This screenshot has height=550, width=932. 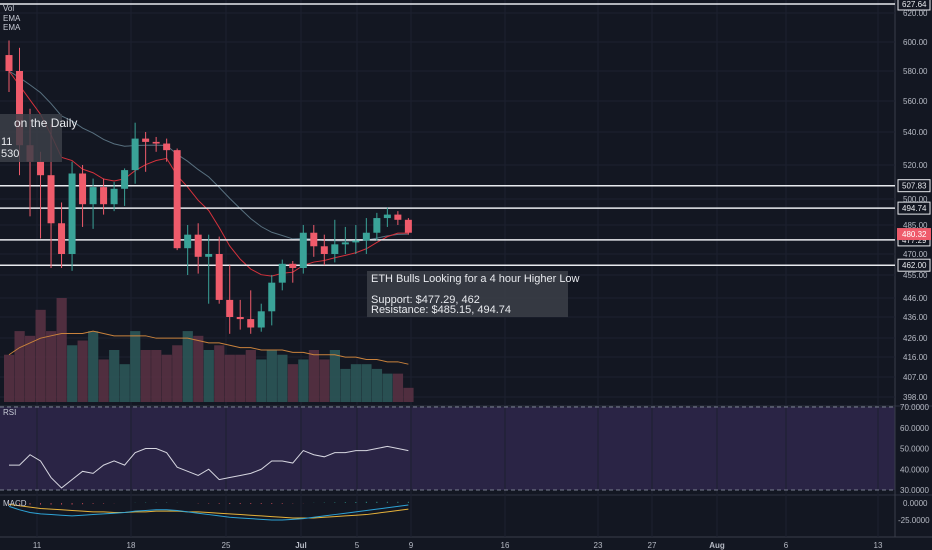 I want to click on price-axis-label: 560.00, so click(x=915, y=101).